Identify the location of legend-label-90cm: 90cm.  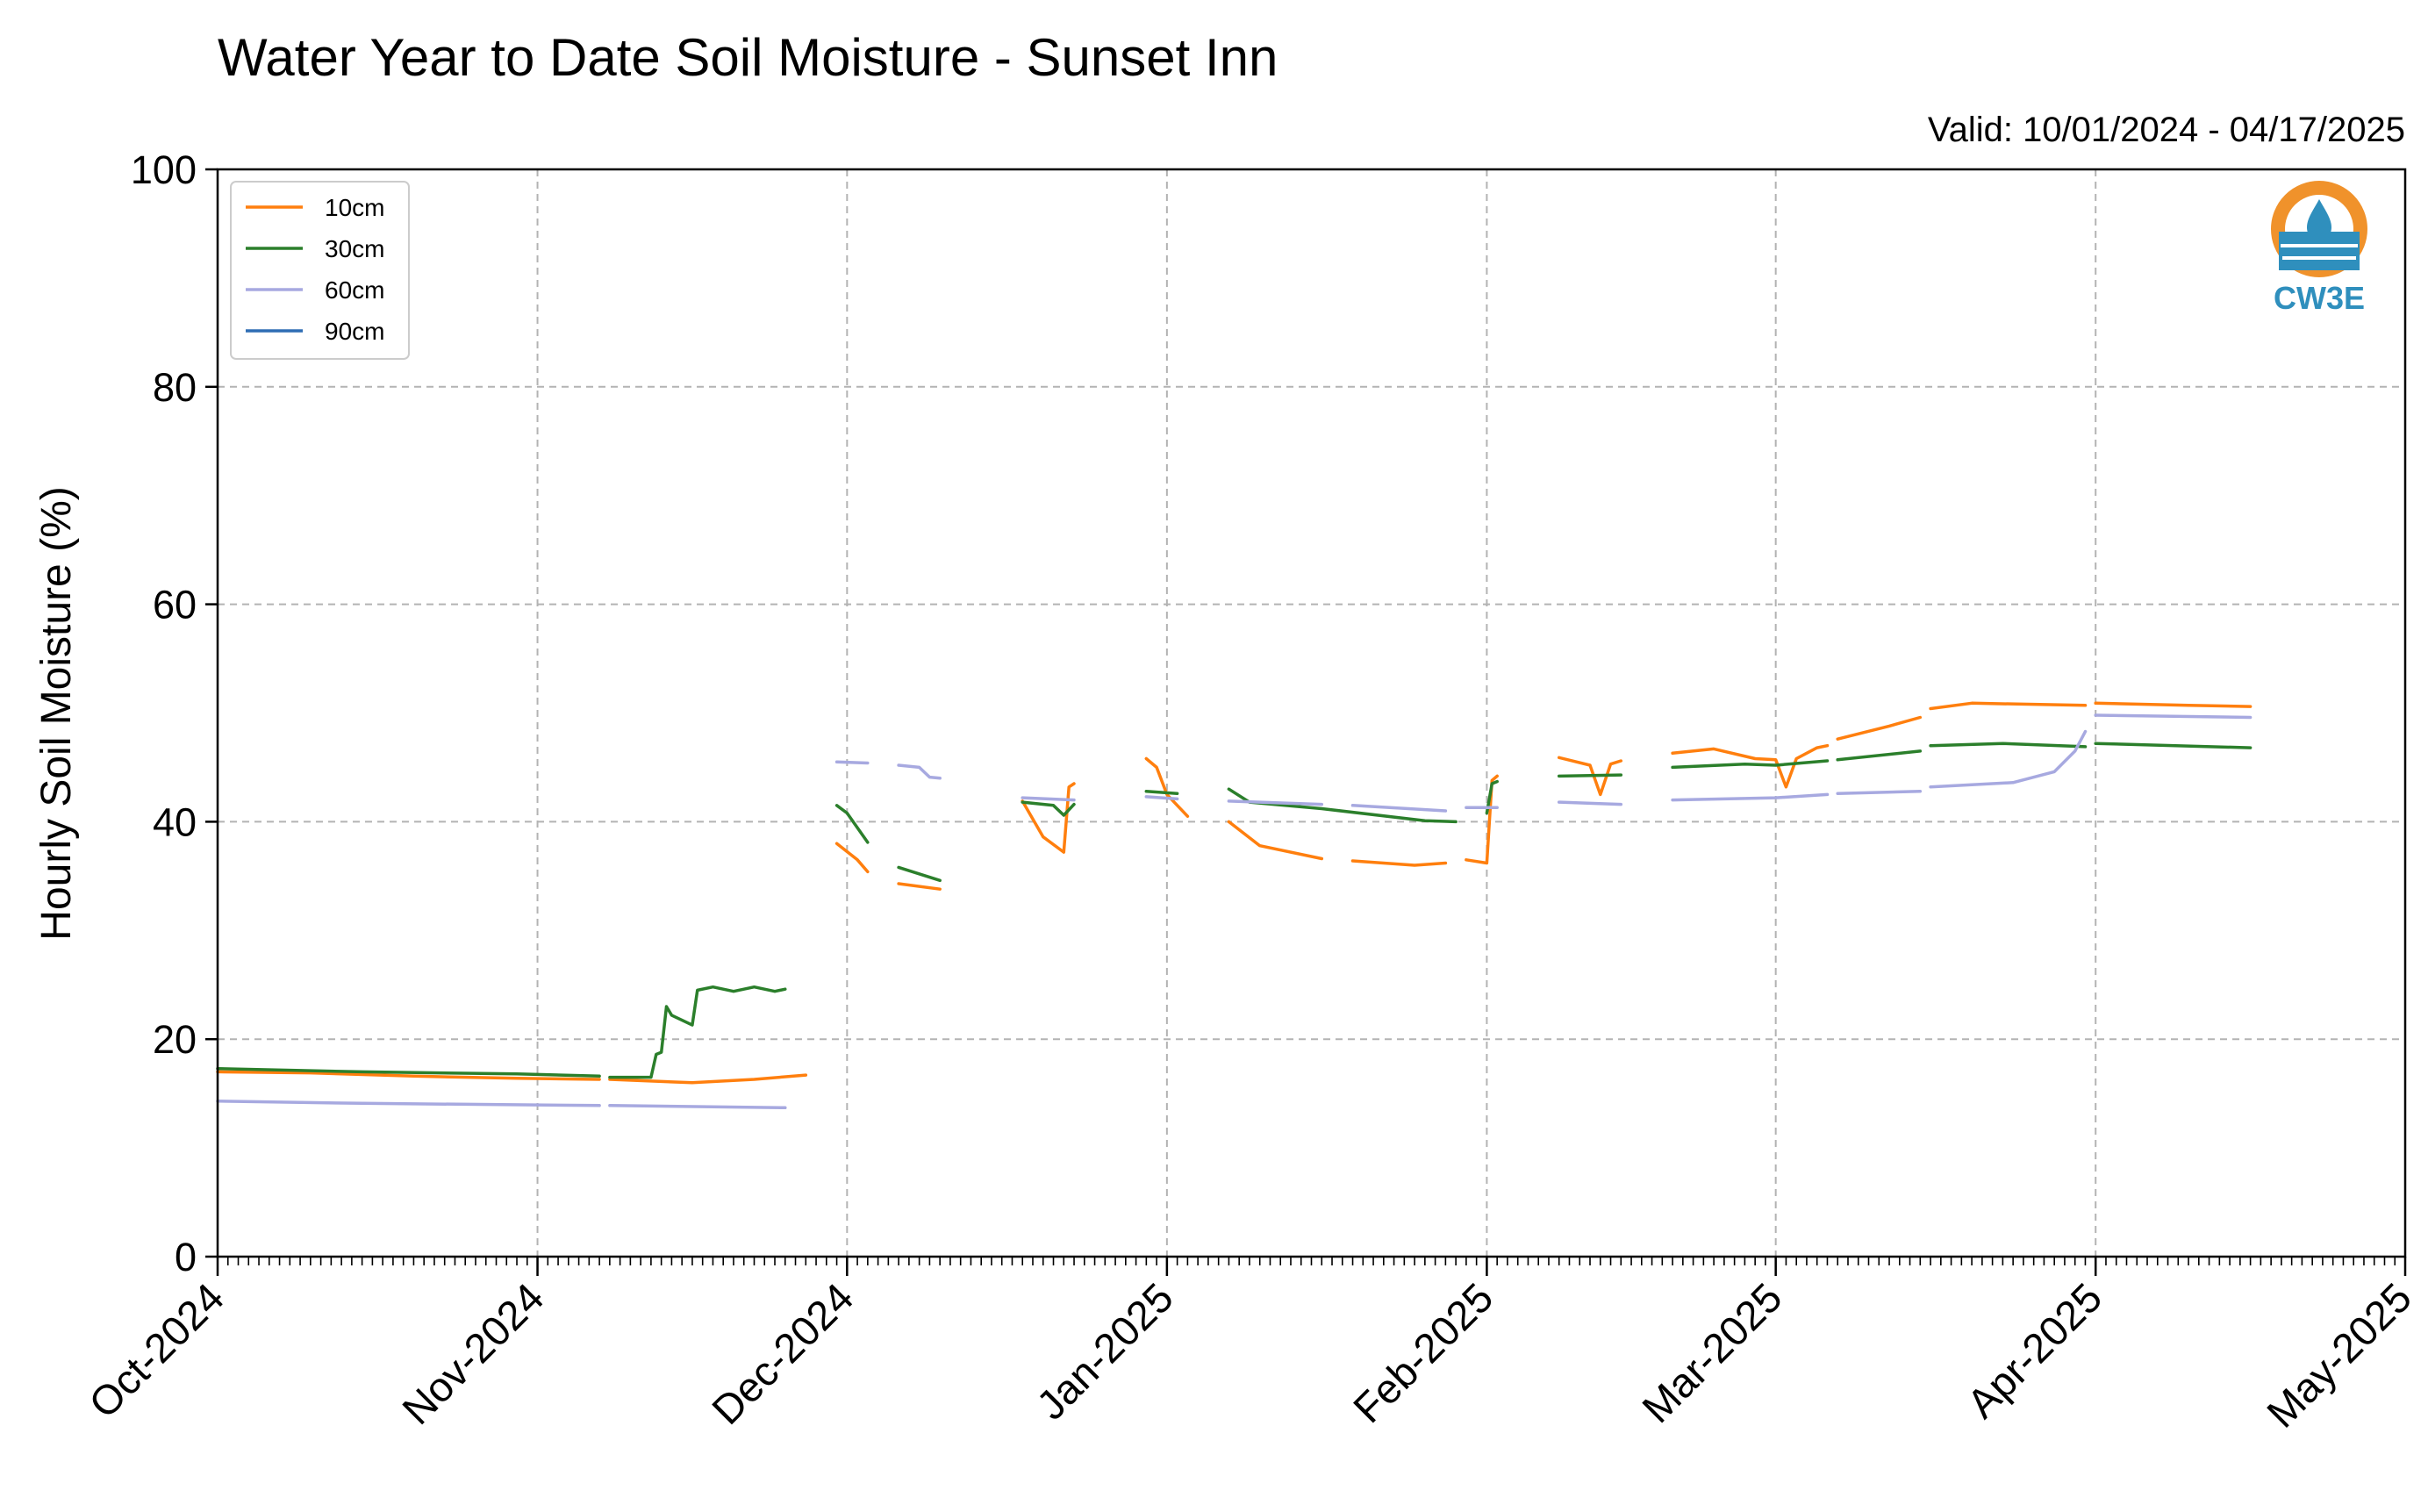
(354, 331).